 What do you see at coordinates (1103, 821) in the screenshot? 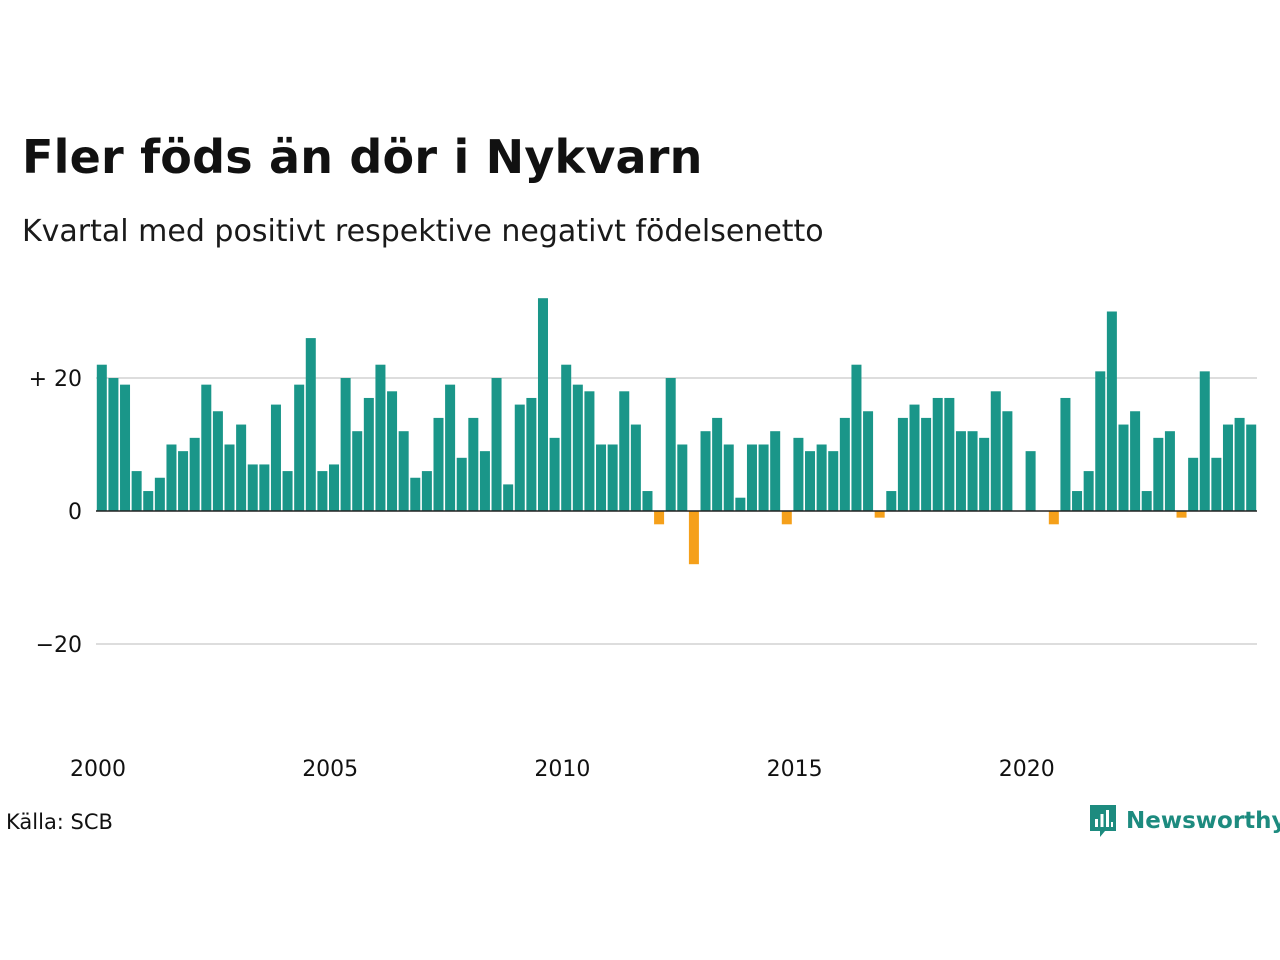
I see `newsworthy-logo-icon` at bounding box center [1103, 821].